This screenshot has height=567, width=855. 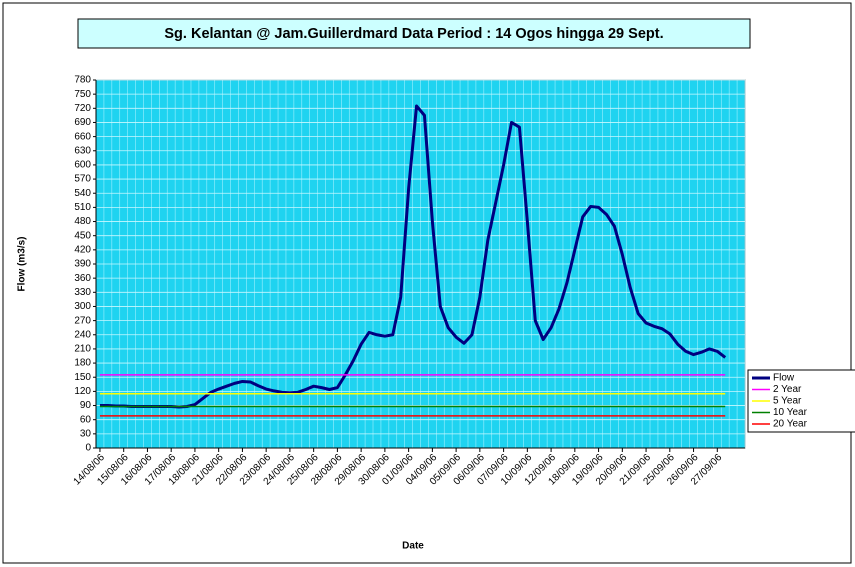 What do you see at coordinates (82, 363) in the screenshot?
I see `y-tick-label: 180` at bounding box center [82, 363].